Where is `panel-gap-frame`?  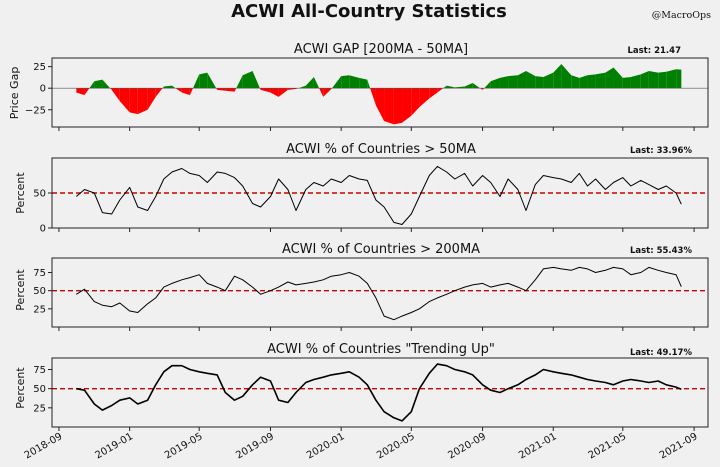 panel-gap-frame is located at coordinates (380, 92).